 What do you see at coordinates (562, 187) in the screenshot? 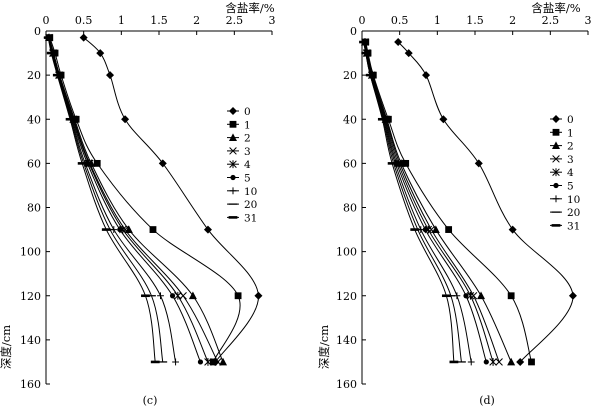
I see `legend-item-5: 5` at bounding box center [562, 187].